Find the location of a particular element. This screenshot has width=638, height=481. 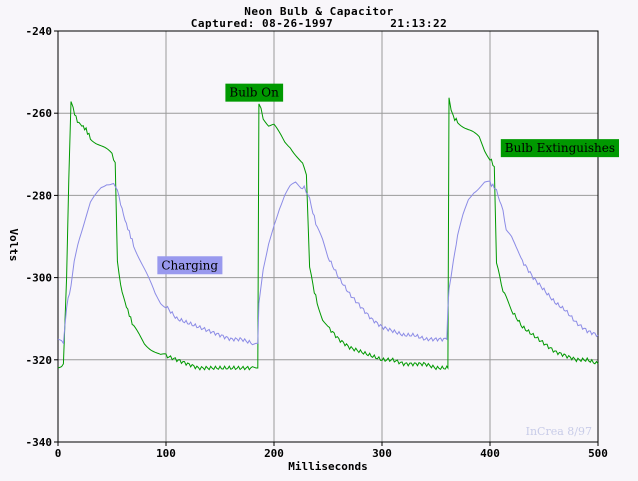

annotation-0: Bulb On is located at coordinates (254, 92).